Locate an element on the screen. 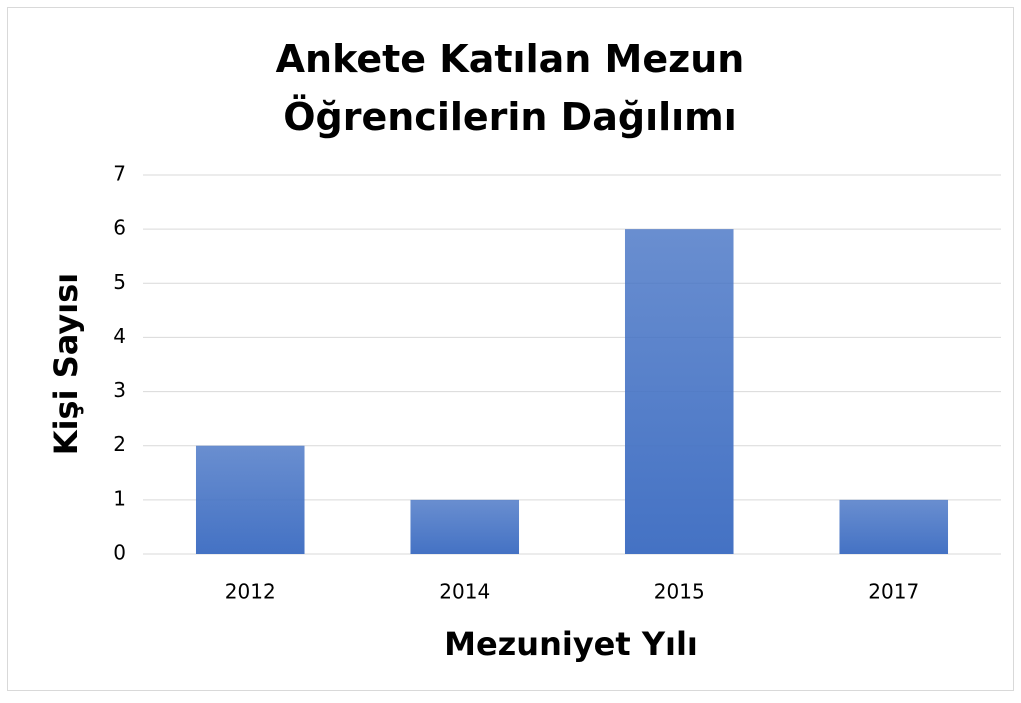 The height and width of the screenshot is (703, 1021). y-tick-label: 0 is located at coordinates (119, 553).